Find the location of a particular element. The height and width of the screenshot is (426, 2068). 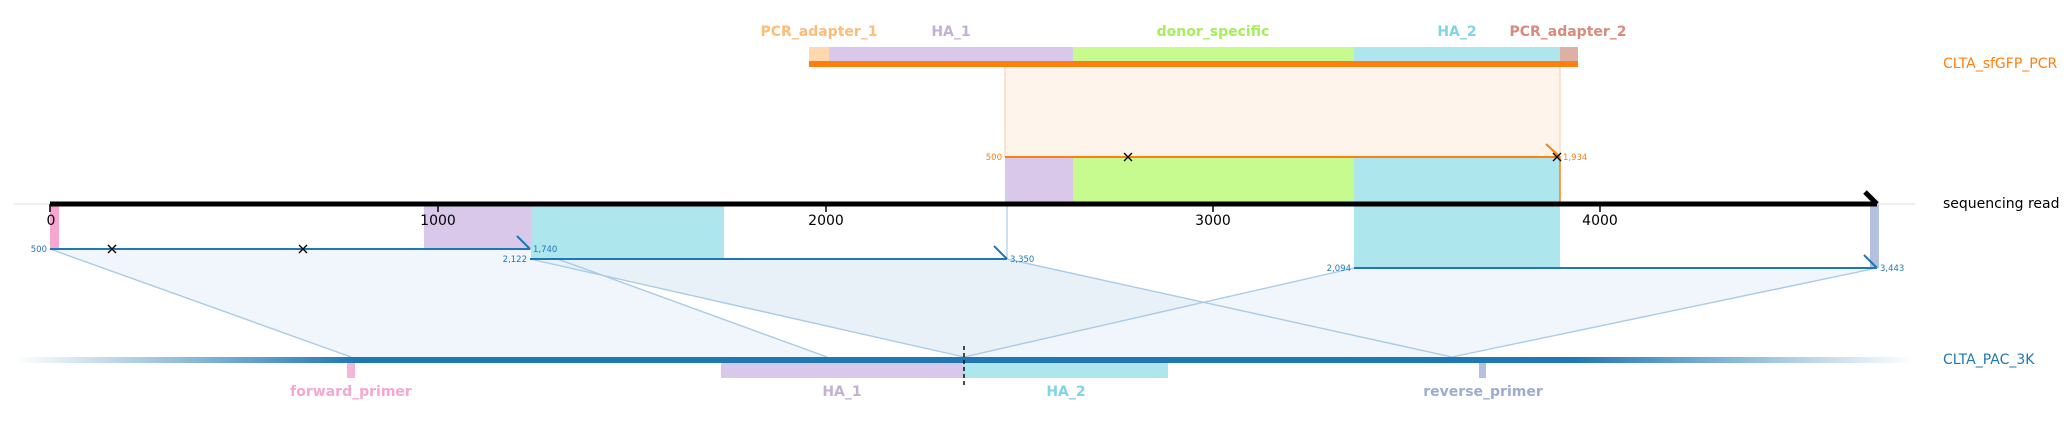

pcr-track-label: CLTA_sfGFP_PCR is located at coordinates (2000, 64).